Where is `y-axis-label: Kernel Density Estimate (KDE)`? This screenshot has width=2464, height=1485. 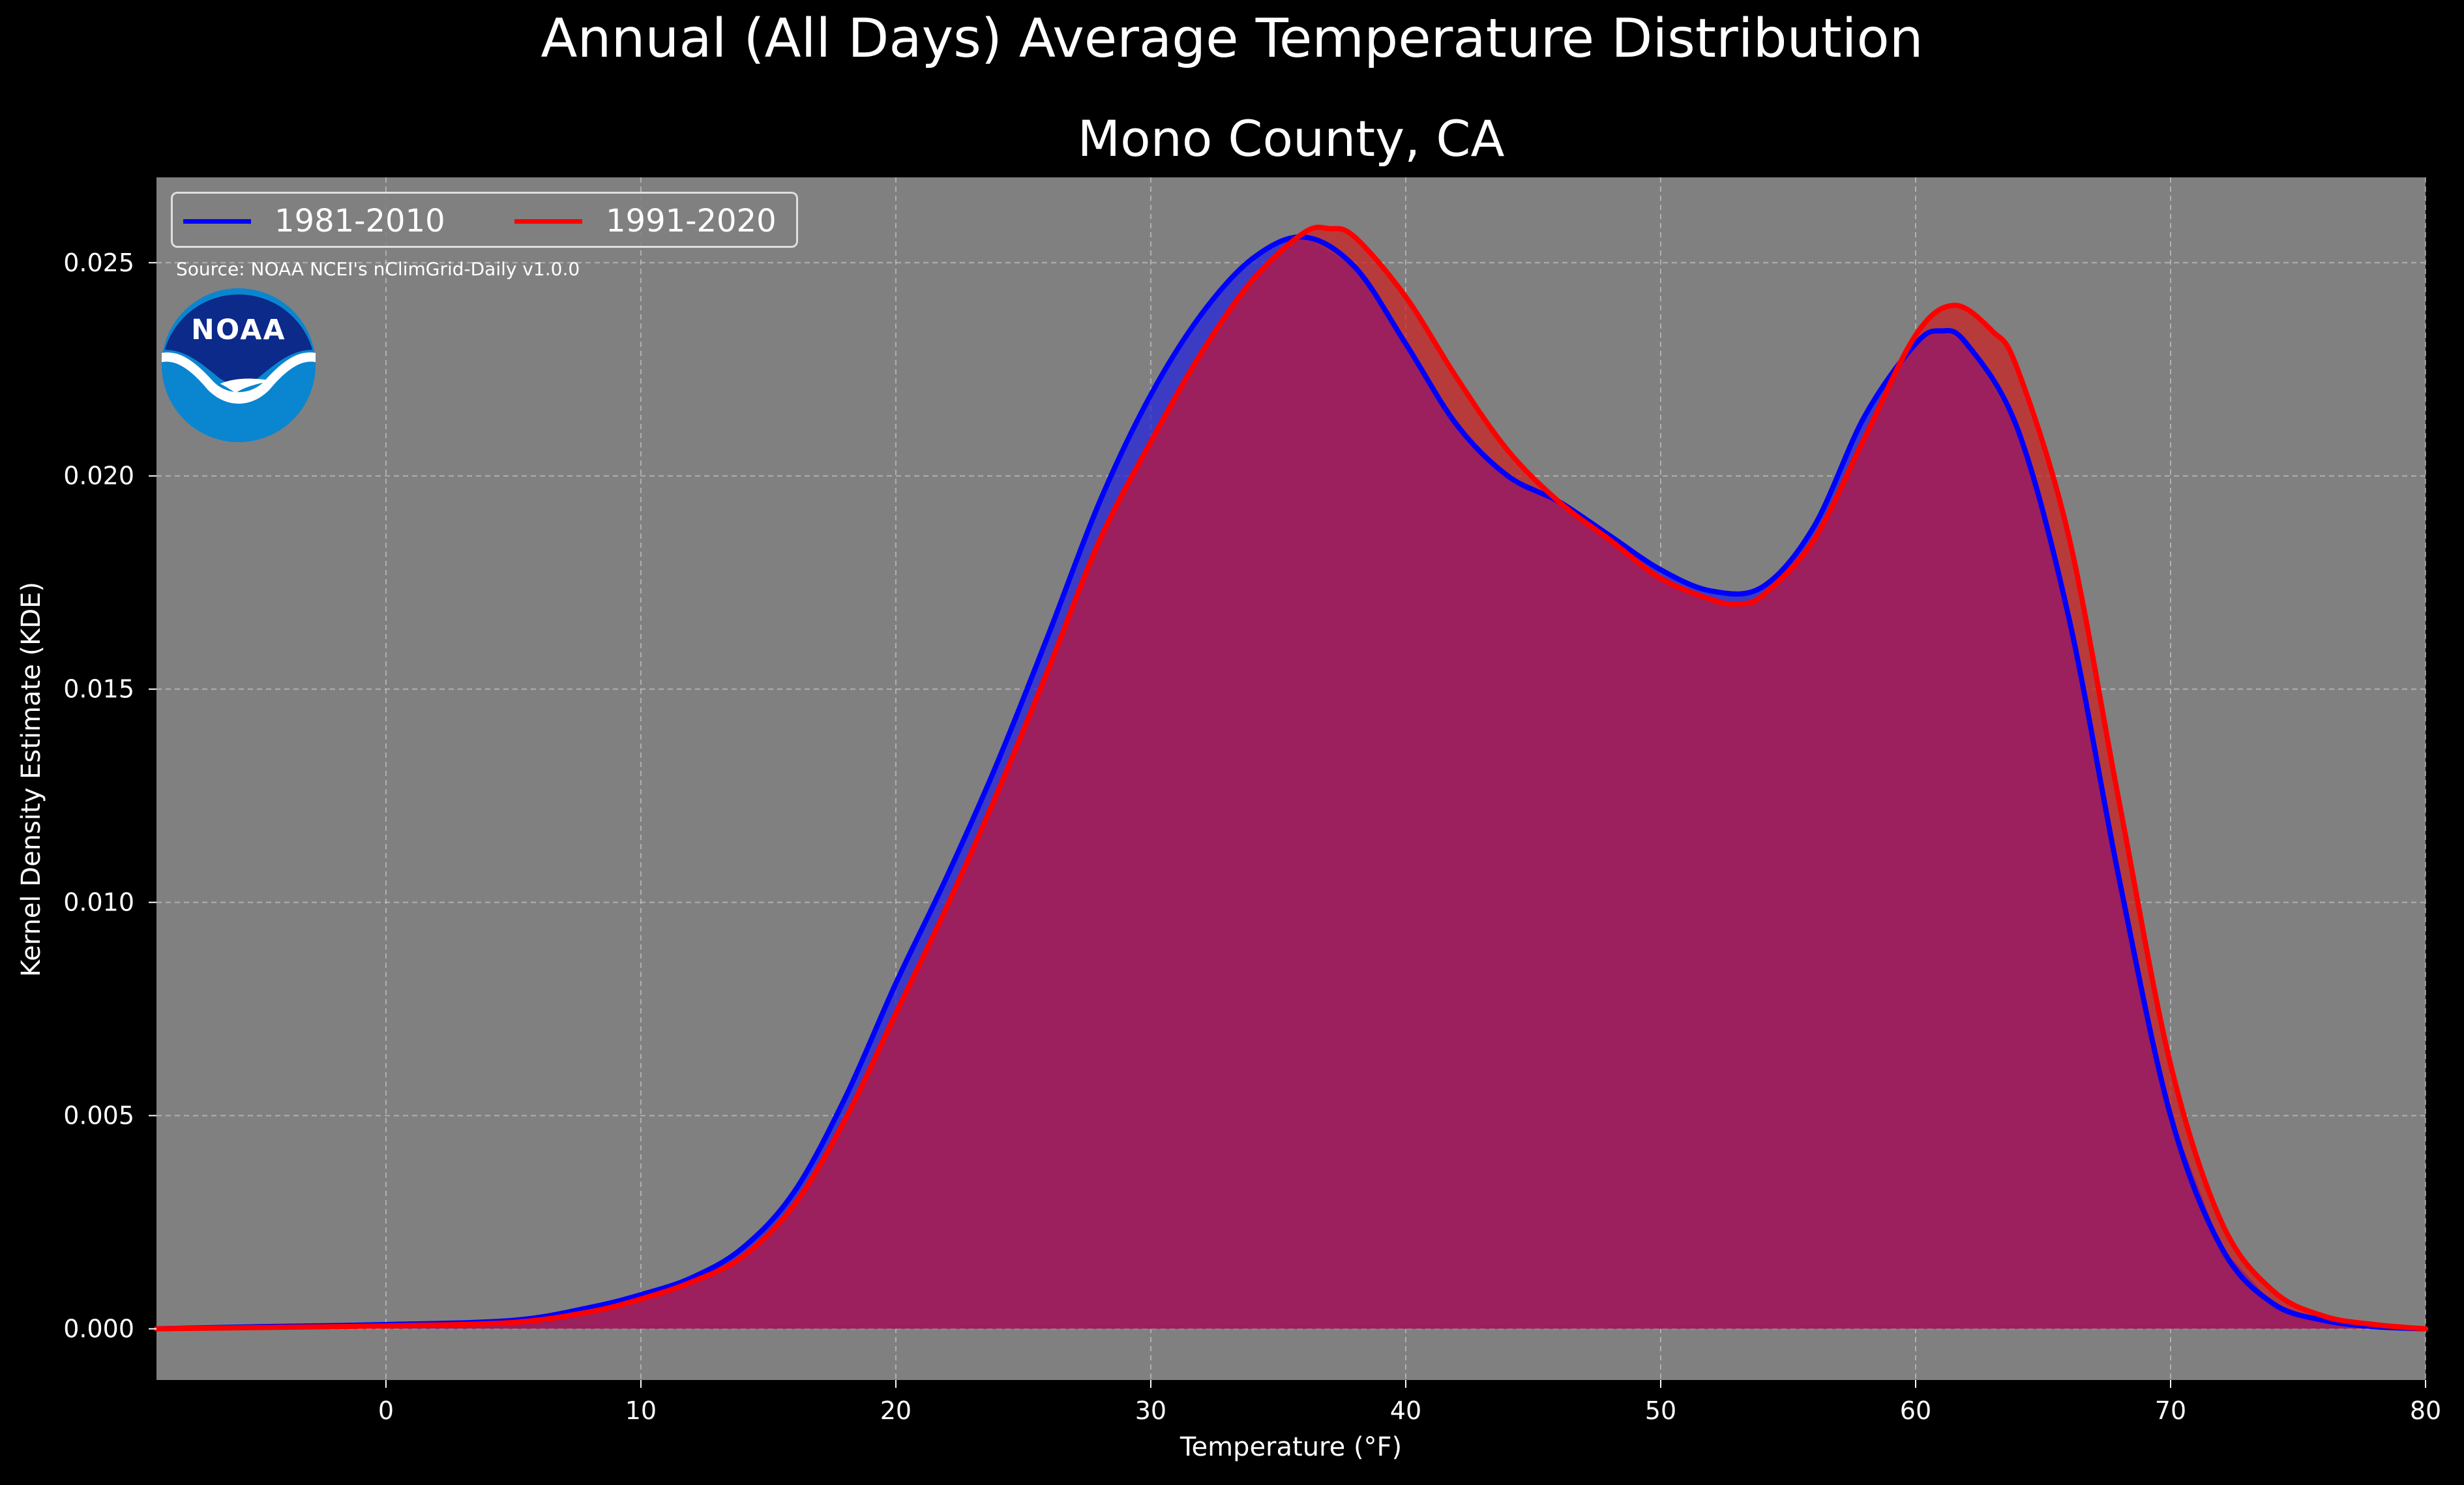
y-axis-label: Kernel Density Estimate (KDE) is located at coordinates (31, 779).